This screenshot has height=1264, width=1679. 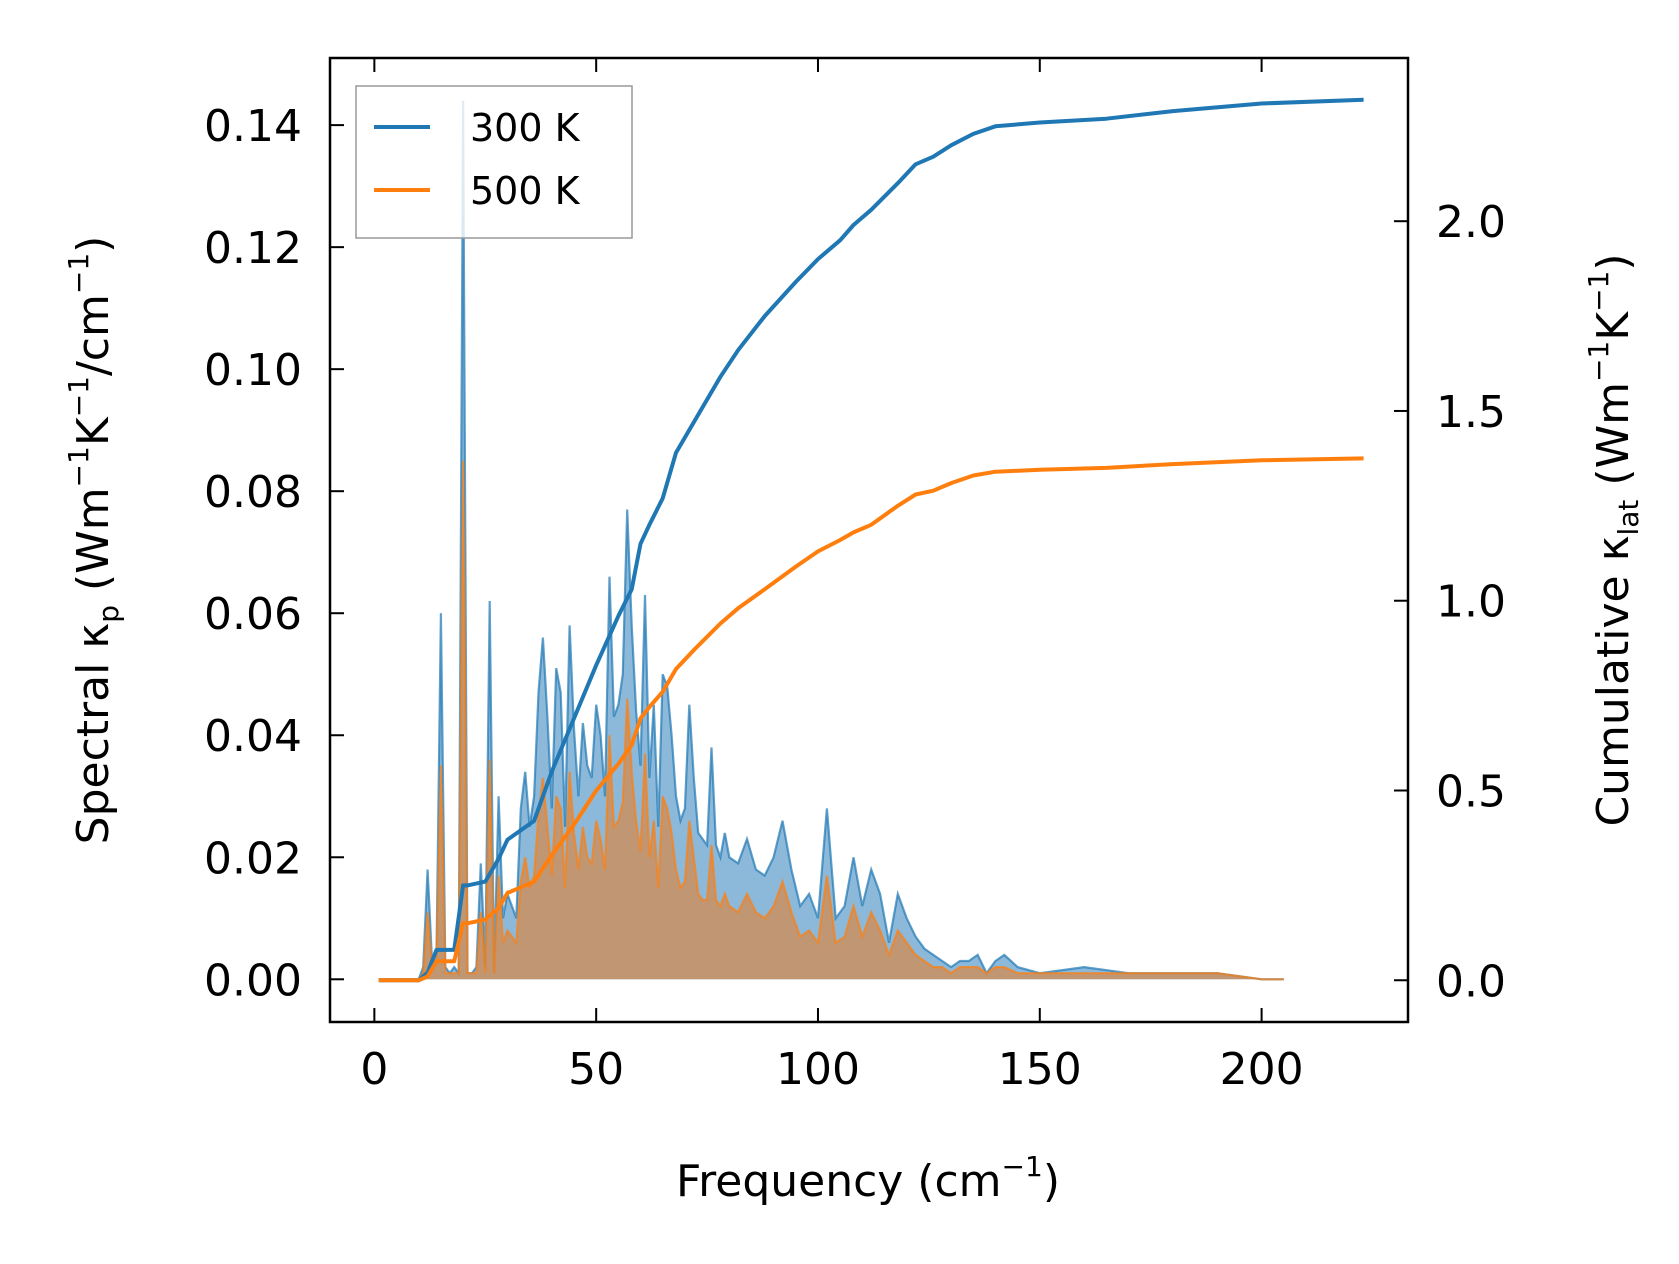 What do you see at coordinates (253, 736) in the screenshot?
I see `y-left-tick-label: 0.04` at bounding box center [253, 736].